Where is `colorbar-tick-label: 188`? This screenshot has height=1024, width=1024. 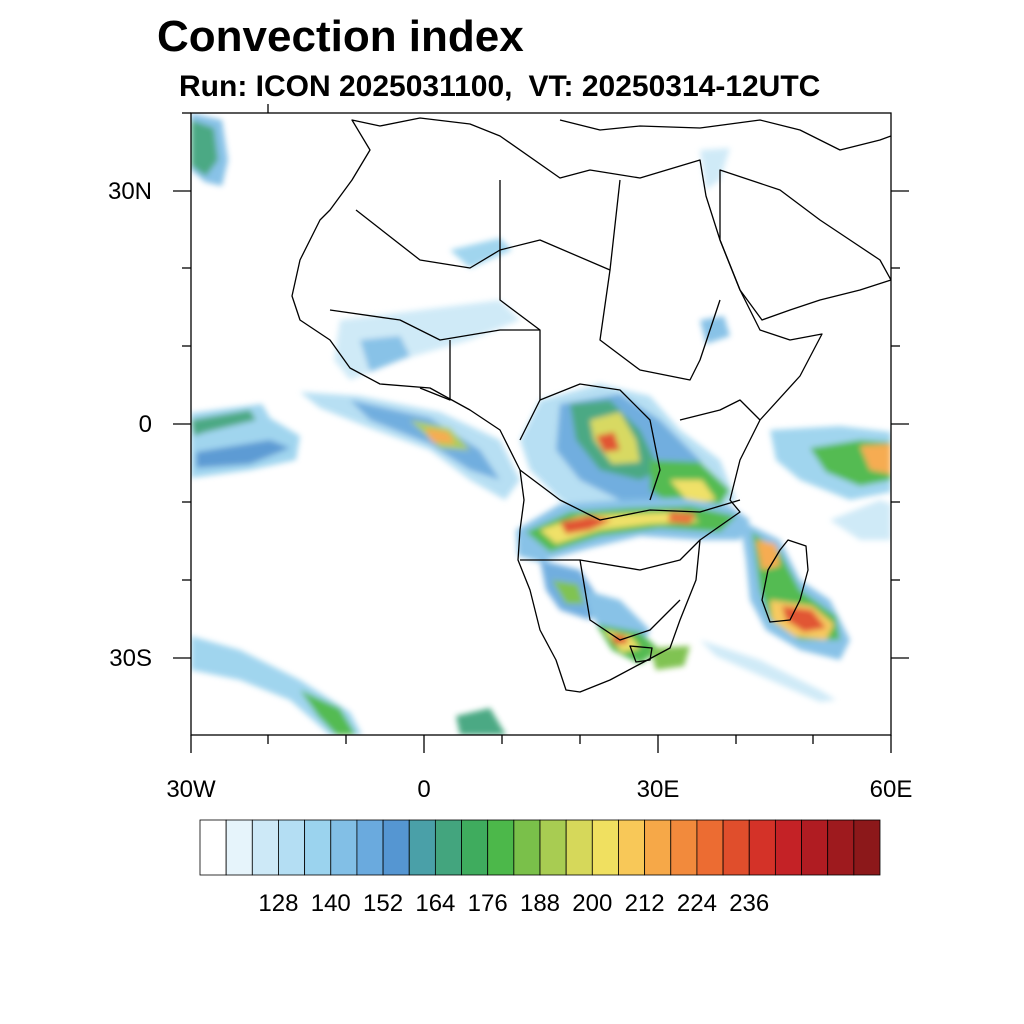 colorbar-tick-label: 188 is located at coordinates (540, 903).